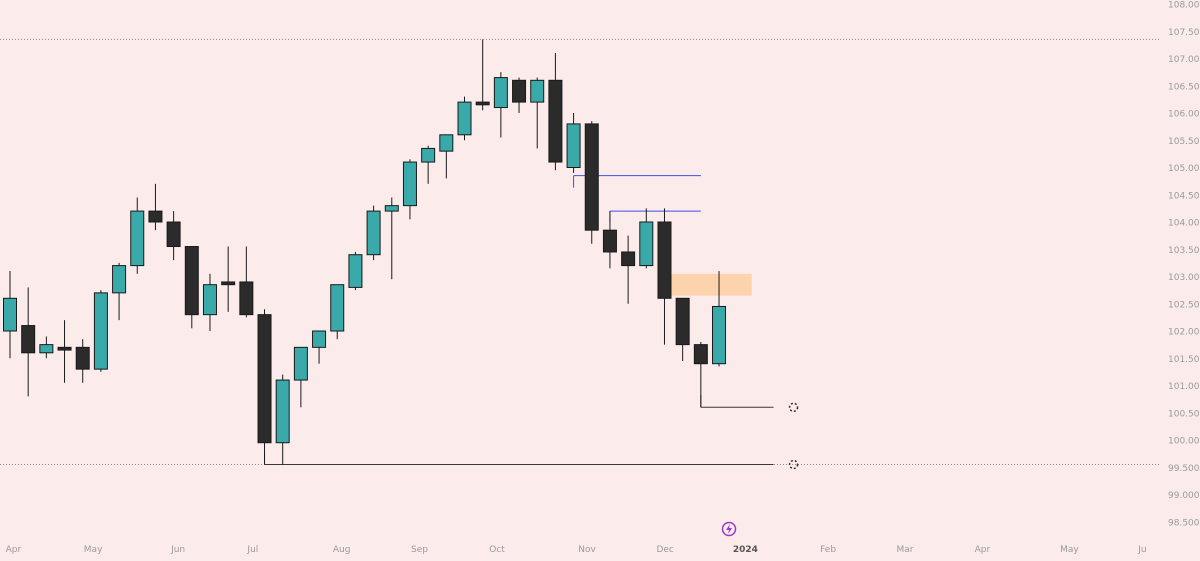 The height and width of the screenshot is (561, 1200). What do you see at coordinates (664, 550) in the screenshot?
I see `x-tick-label: Dec` at bounding box center [664, 550].